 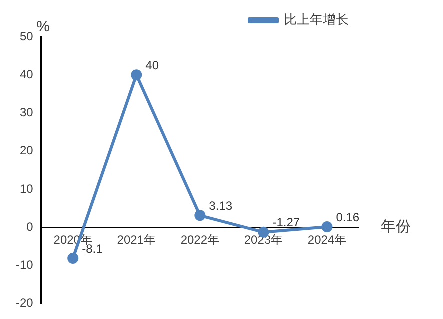 What do you see at coordinates (27, 151) in the screenshot?
I see `y-tick-label: 20` at bounding box center [27, 151].